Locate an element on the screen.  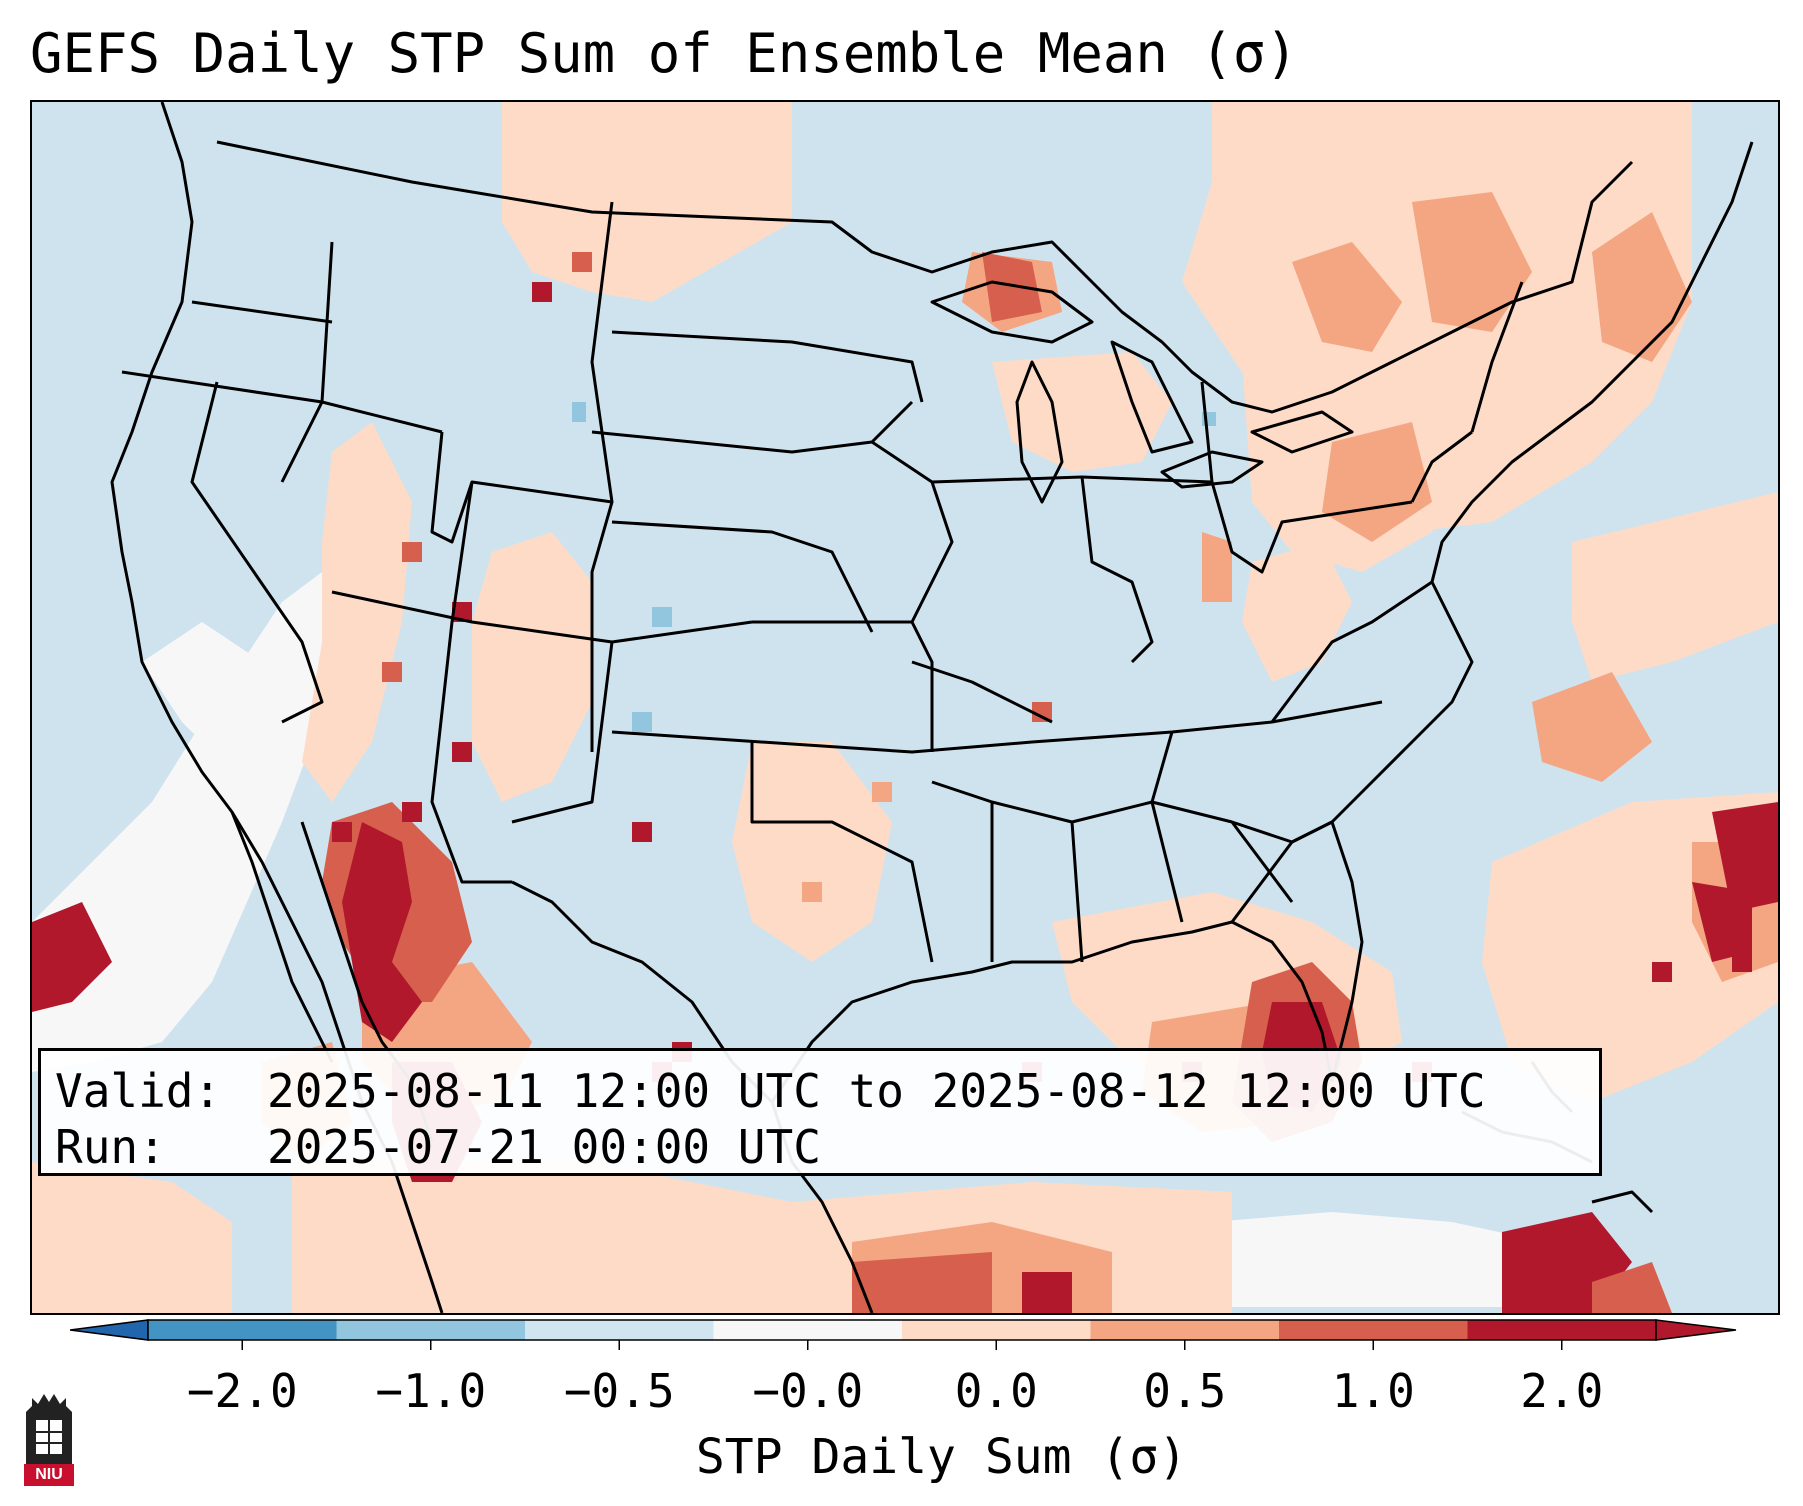
colorbar-extend-low is located at coordinates (109, 1330).